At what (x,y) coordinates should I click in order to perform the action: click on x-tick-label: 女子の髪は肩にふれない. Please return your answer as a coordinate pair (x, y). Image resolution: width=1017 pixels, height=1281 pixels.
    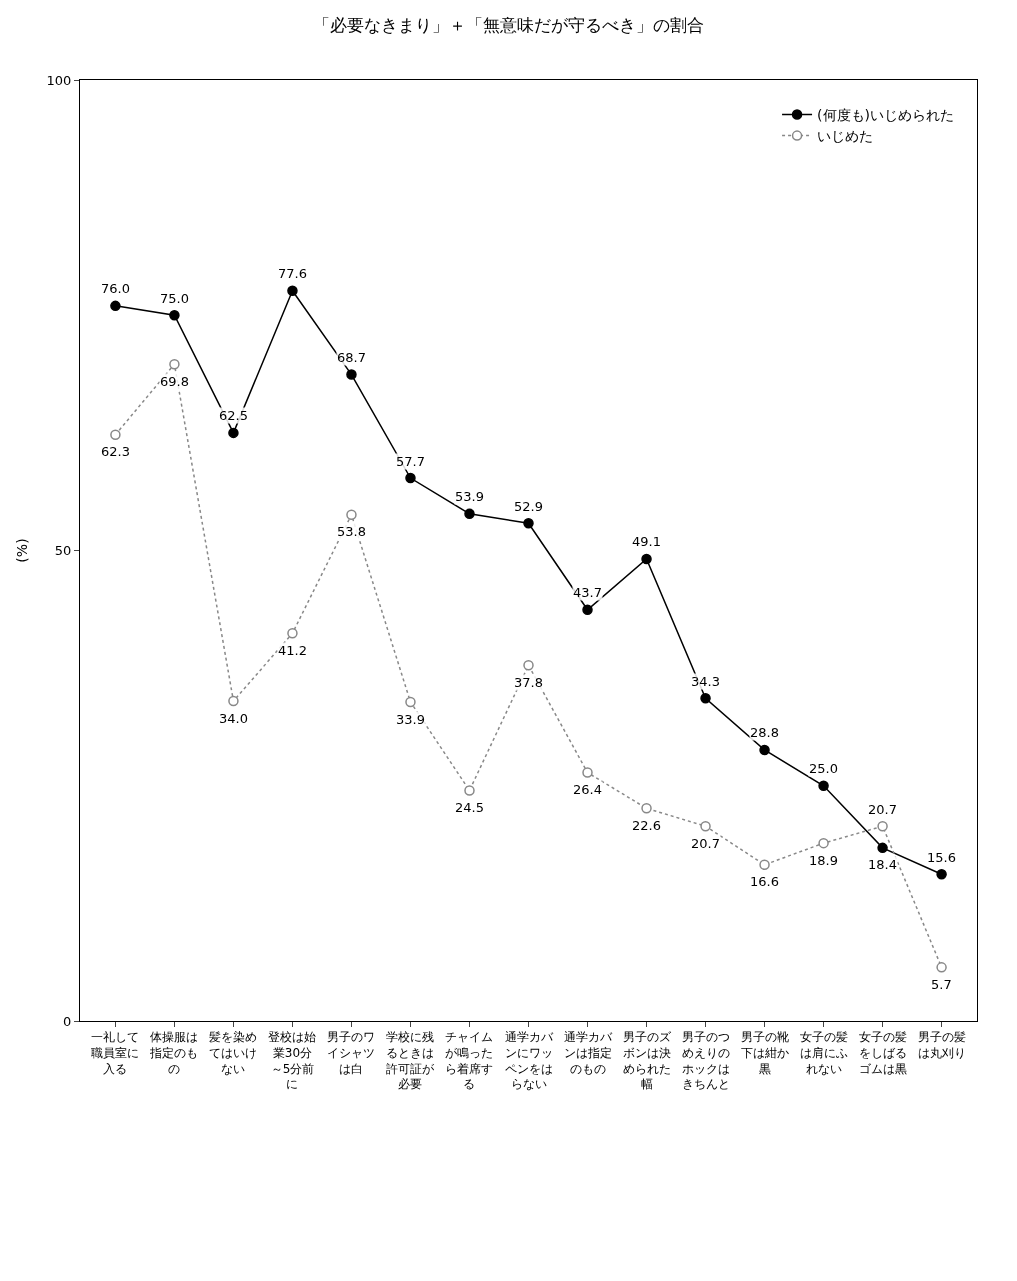
    Looking at the image, I should click on (823, 1053).